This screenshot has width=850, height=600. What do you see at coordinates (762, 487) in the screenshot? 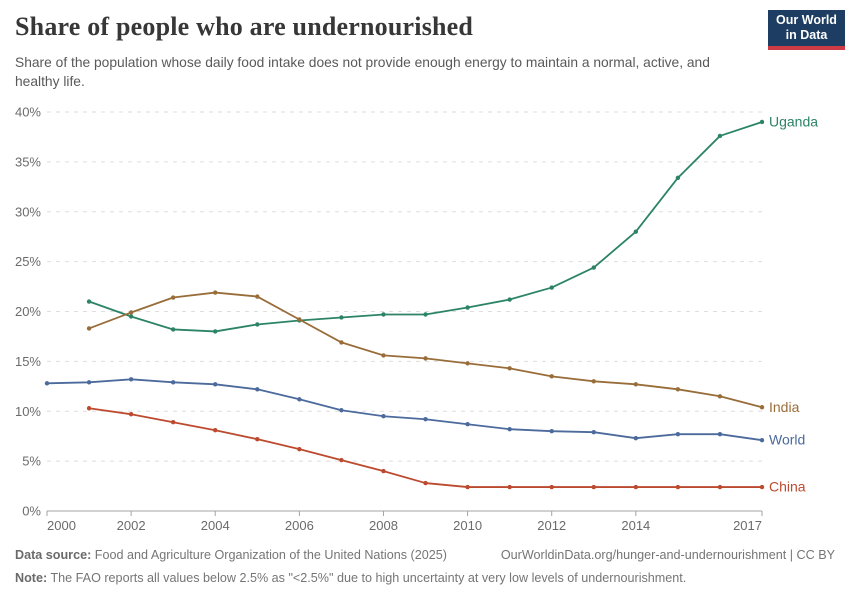
I see `data-point-china-2017` at bounding box center [762, 487].